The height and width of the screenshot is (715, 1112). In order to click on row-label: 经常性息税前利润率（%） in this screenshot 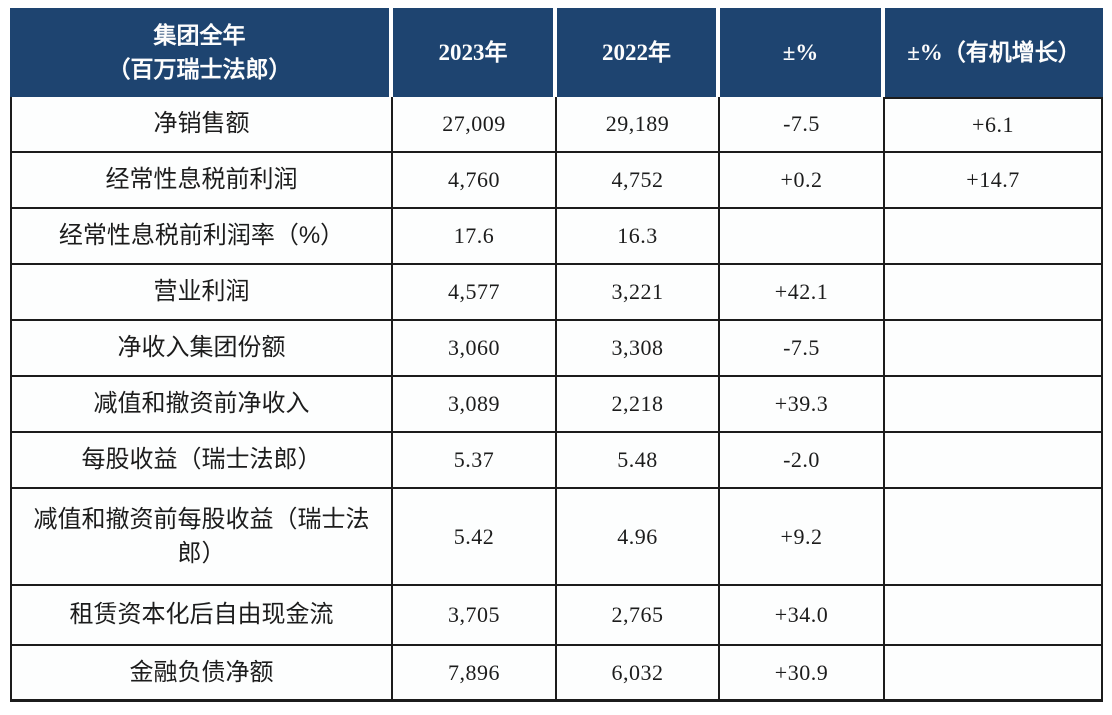, I will do `click(201, 237)`.